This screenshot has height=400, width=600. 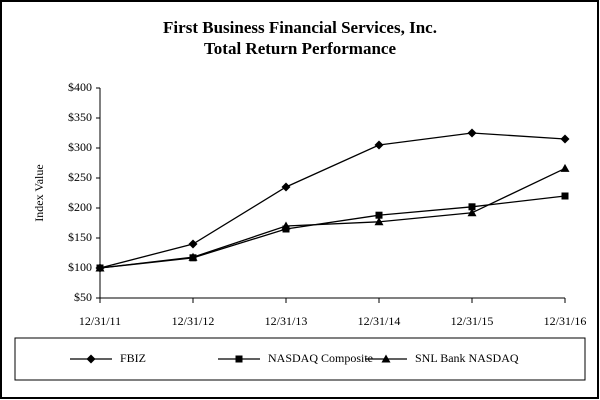 What do you see at coordinates (83, 297) in the screenshot?
I see `y-tick-label: $50` at bounding box center [83, 297].